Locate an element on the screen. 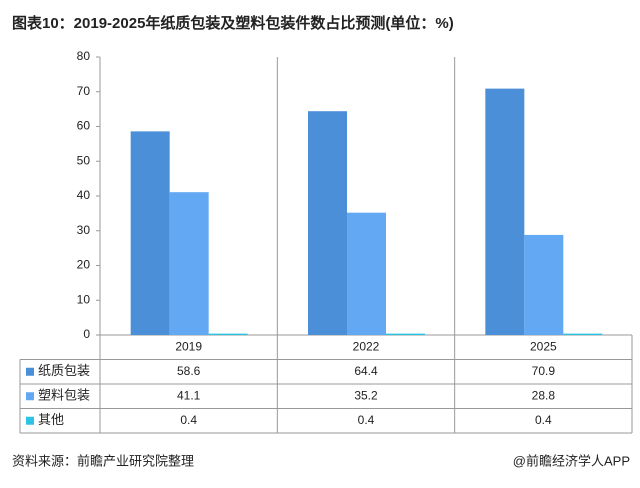 The width and height of the screenshot is (640, 488). legend-label: 纸质包装 is located at coordinates (64, 370).